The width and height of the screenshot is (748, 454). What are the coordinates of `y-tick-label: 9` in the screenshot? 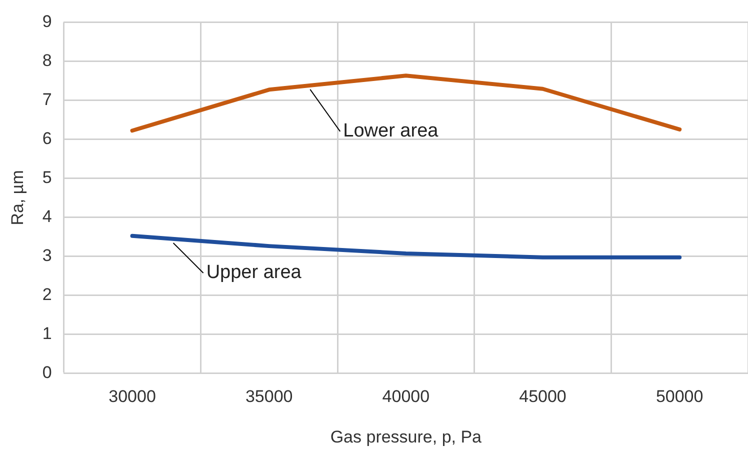 It's located at (47, 21).